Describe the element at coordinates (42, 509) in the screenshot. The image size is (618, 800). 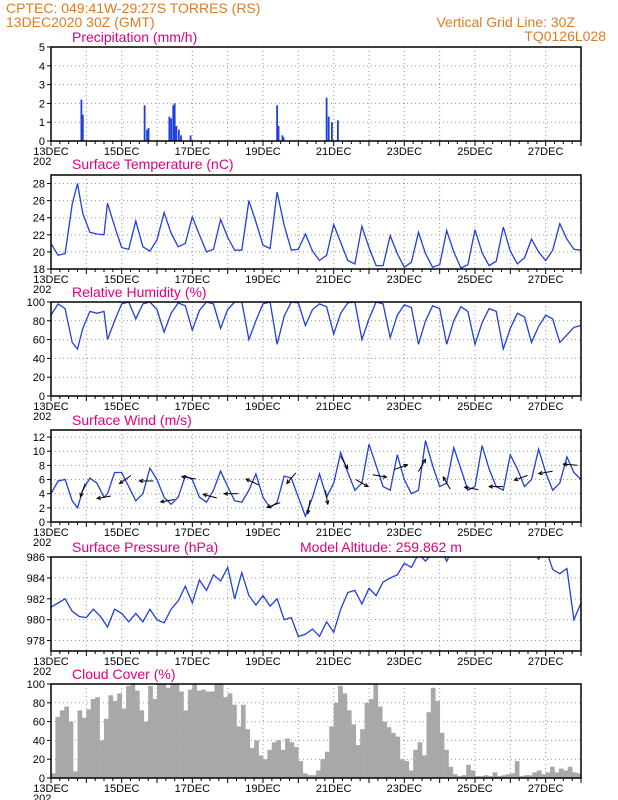
I see `y-tick-label: 2` at that location.